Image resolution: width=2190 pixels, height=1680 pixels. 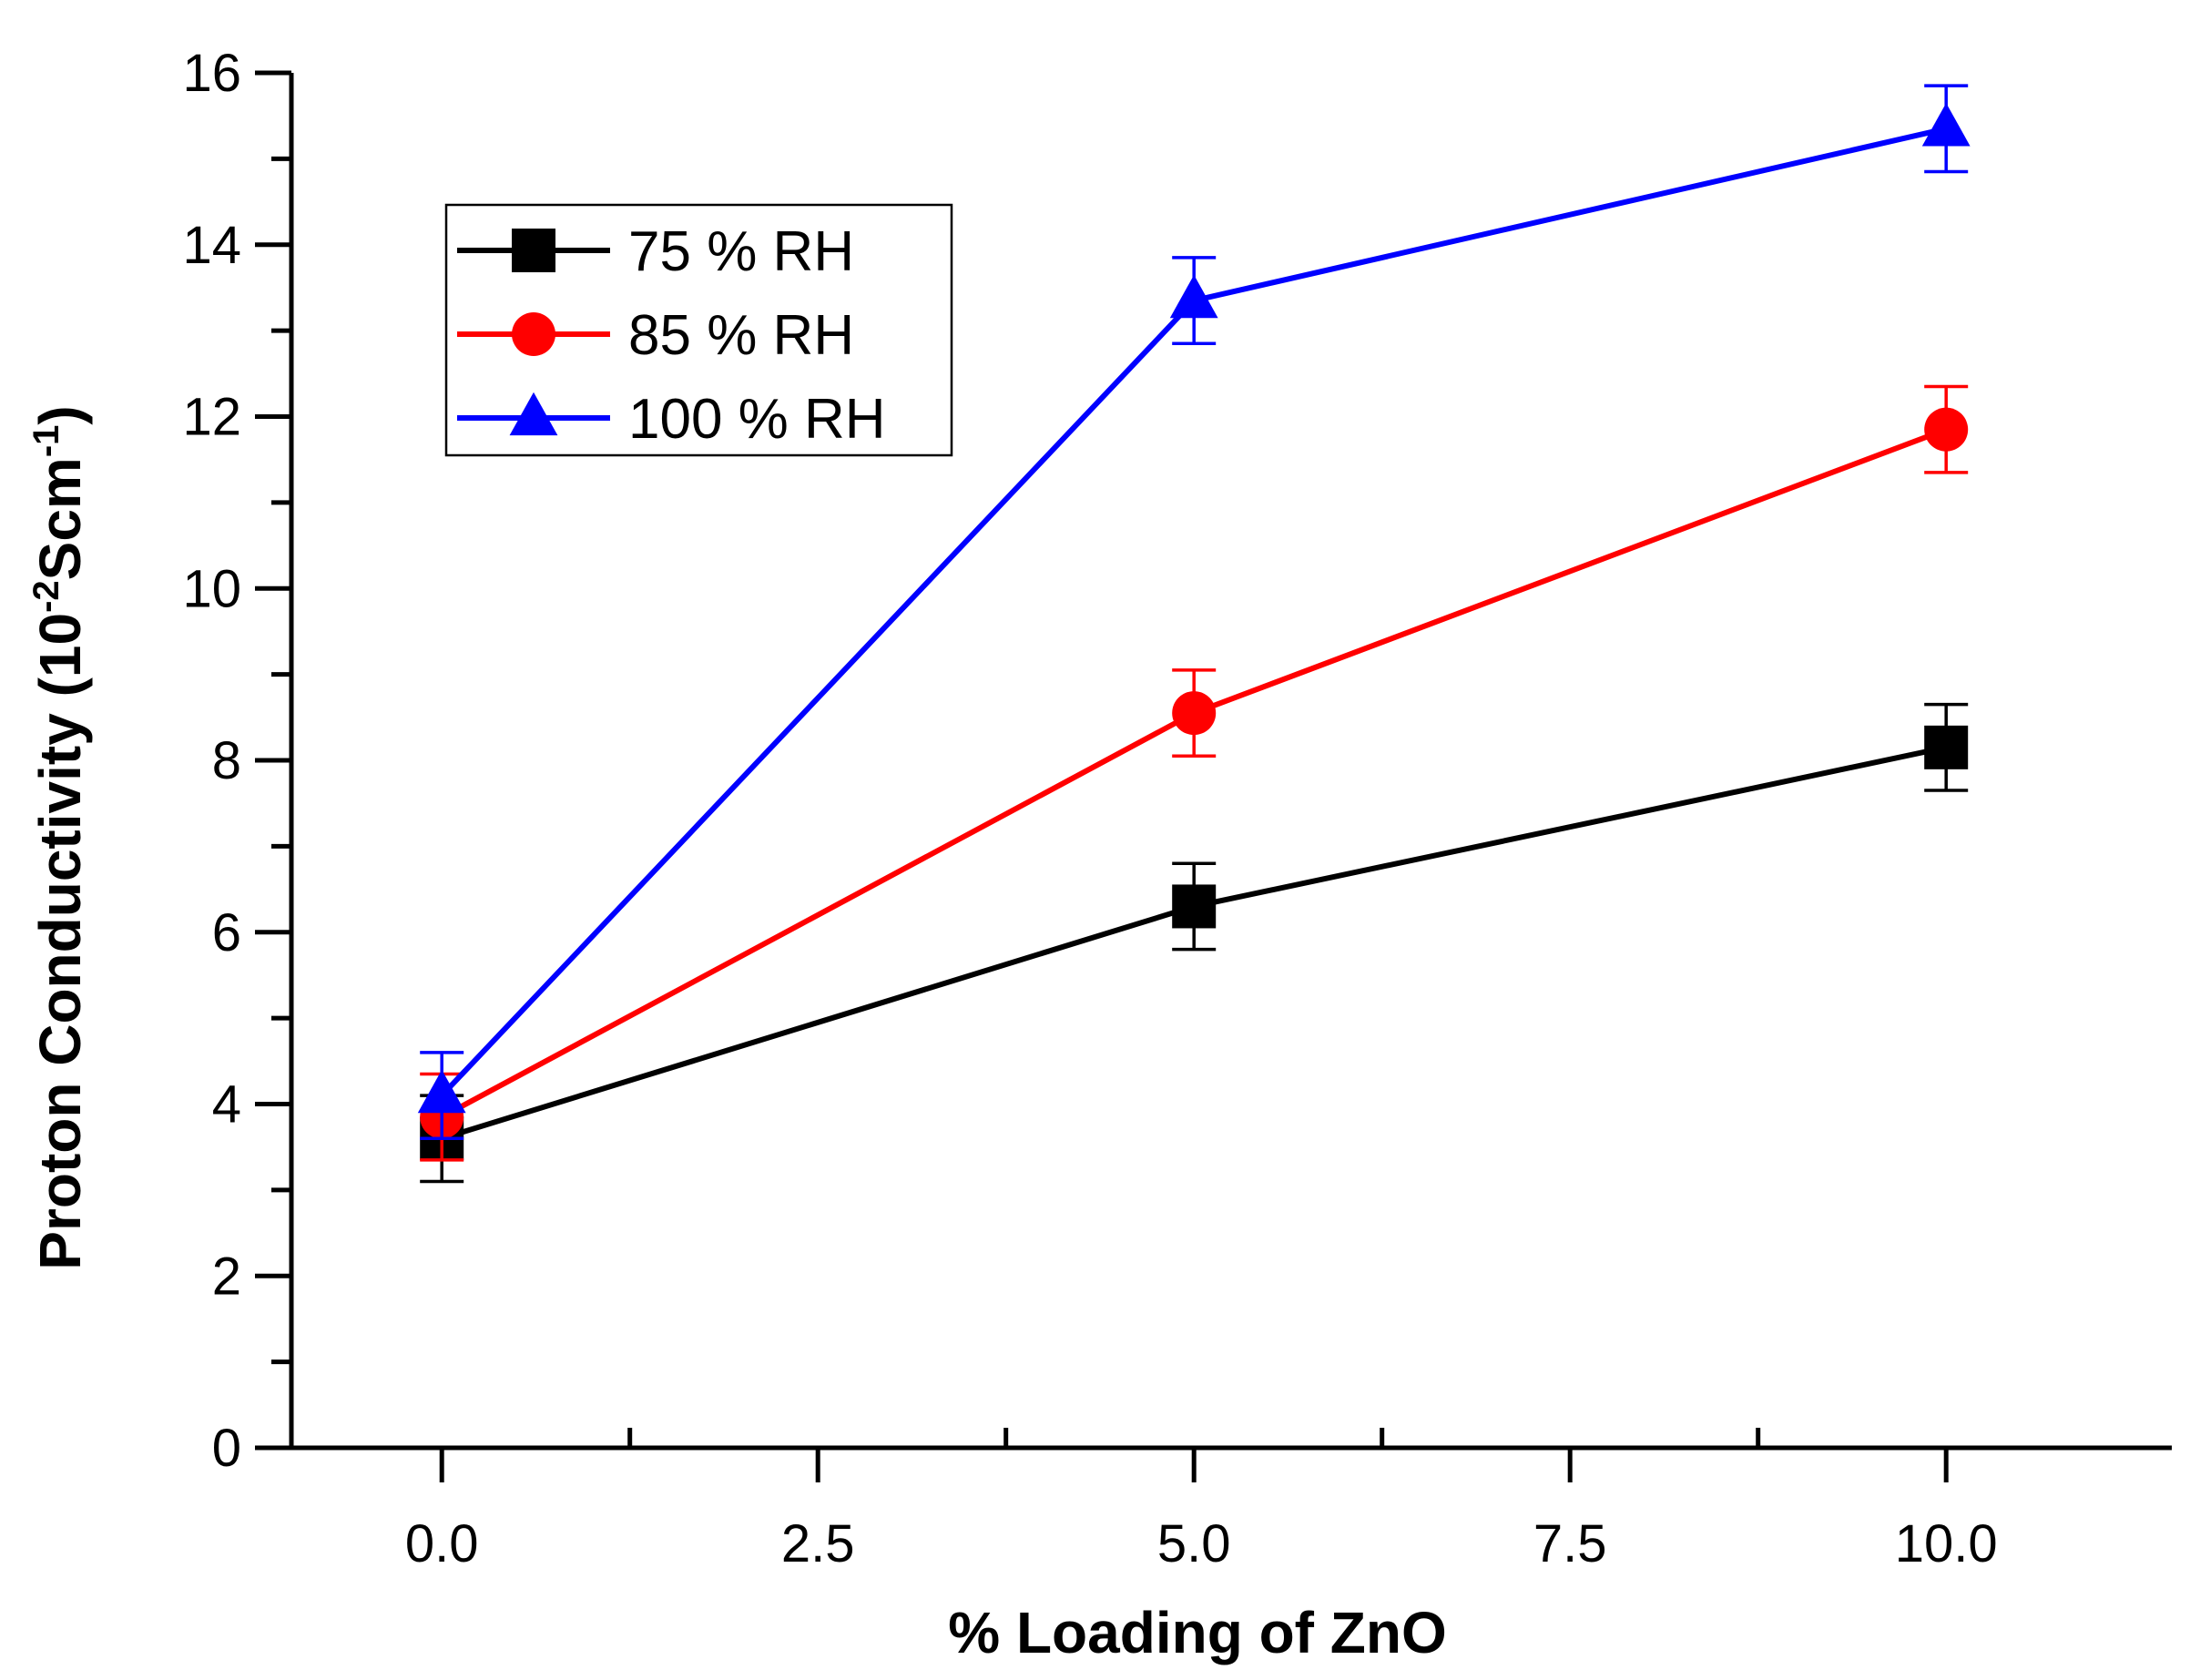 I want to click on x-tick-label: 10.0, so click(x=1946, y=1544).